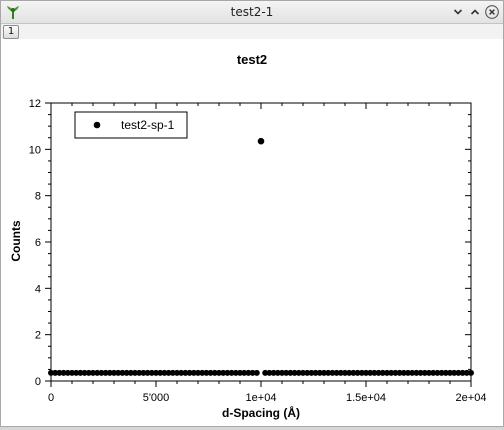  What do you see at coordinates (16, 241) in the screenshot?
I see `y-axis-label: Counts` at bounding box center [16, 241].